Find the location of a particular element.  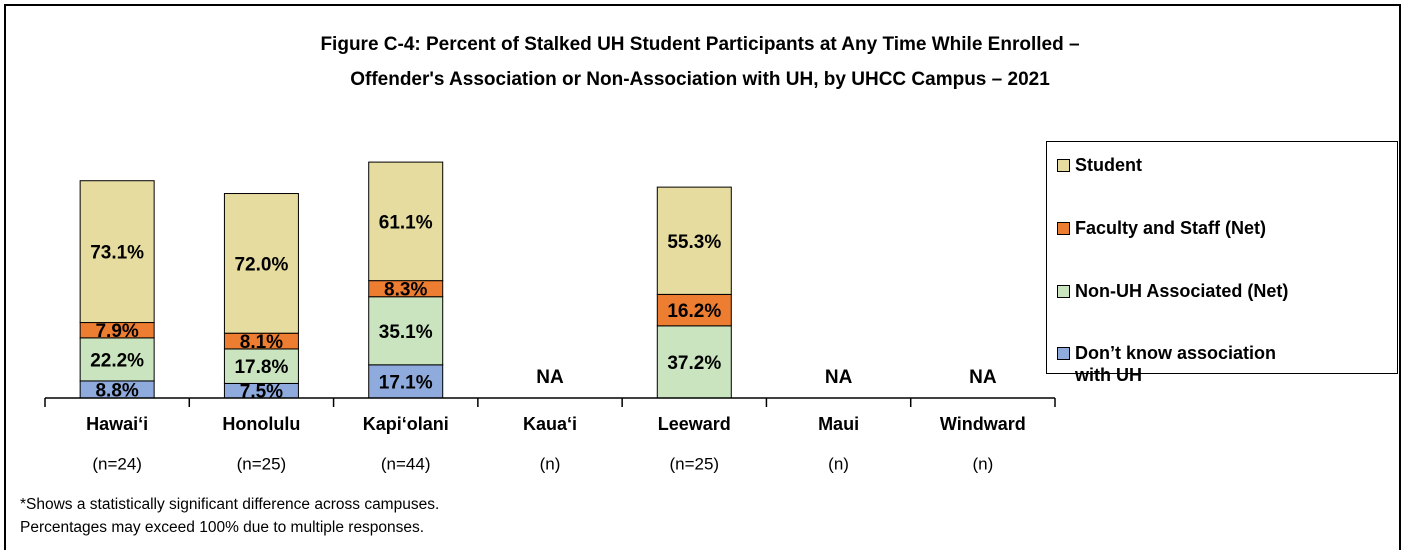

x-tick-label: Windward is located at coordinates (983, 424).